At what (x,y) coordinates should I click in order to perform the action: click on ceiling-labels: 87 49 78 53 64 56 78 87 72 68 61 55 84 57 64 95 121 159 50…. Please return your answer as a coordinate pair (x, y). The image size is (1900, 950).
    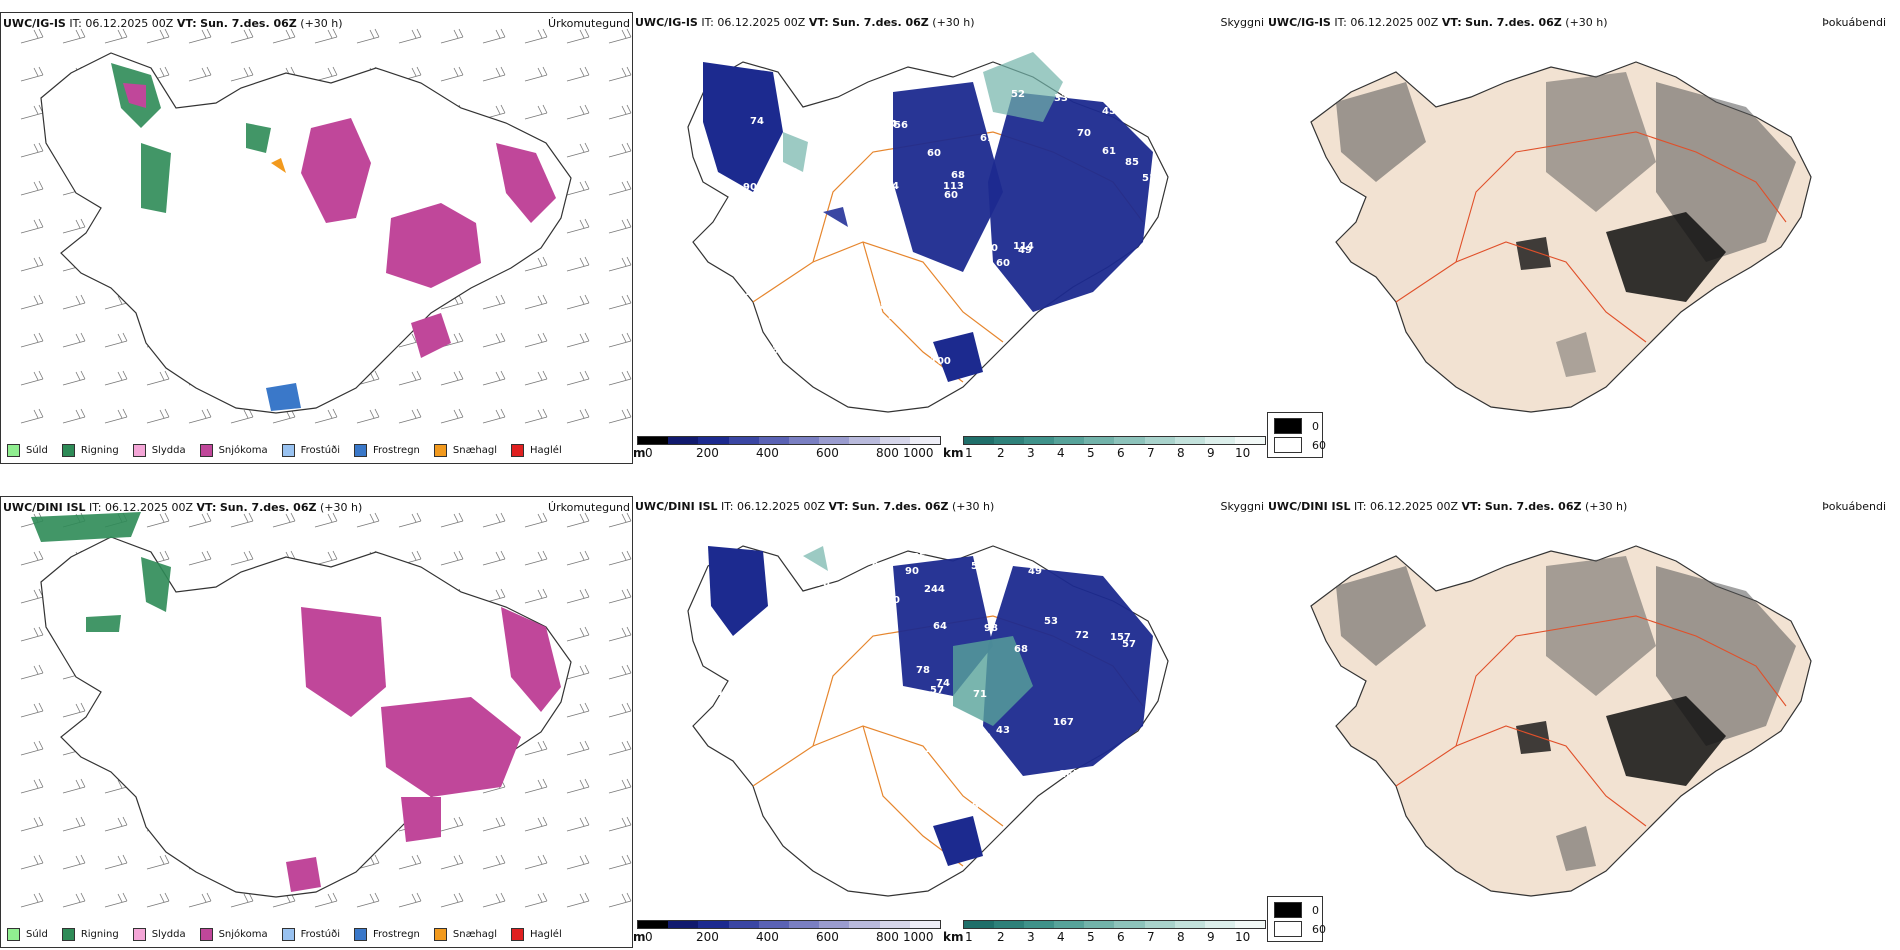
    Looking at the image, I should click on (926, 700).